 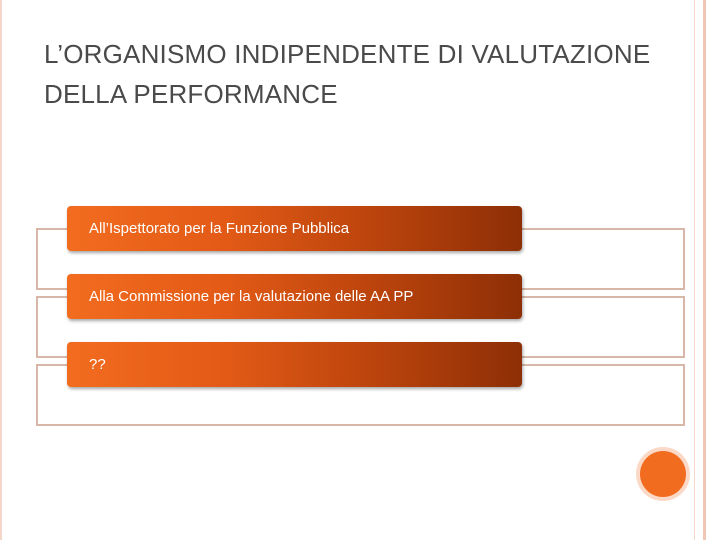 I want to click on list-item: All’Ispettorato per la Funzione Pubblica, so click(x=360, y=248).